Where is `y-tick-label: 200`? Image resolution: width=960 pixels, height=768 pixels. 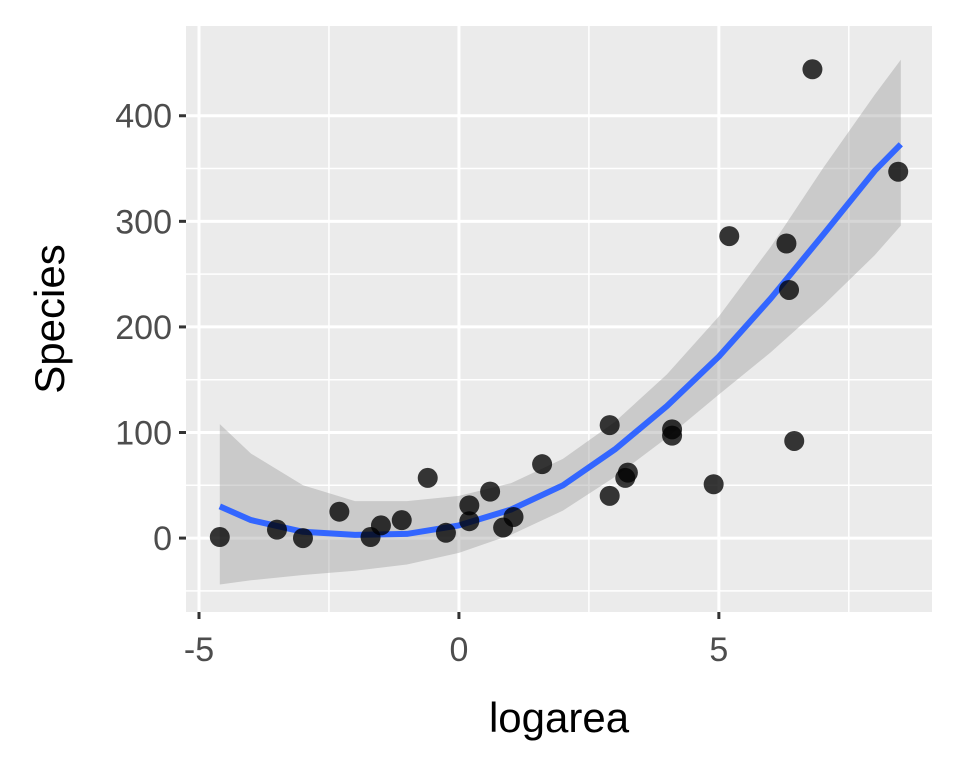
y-tick-label: 200 is located at coordinates (143, 328).